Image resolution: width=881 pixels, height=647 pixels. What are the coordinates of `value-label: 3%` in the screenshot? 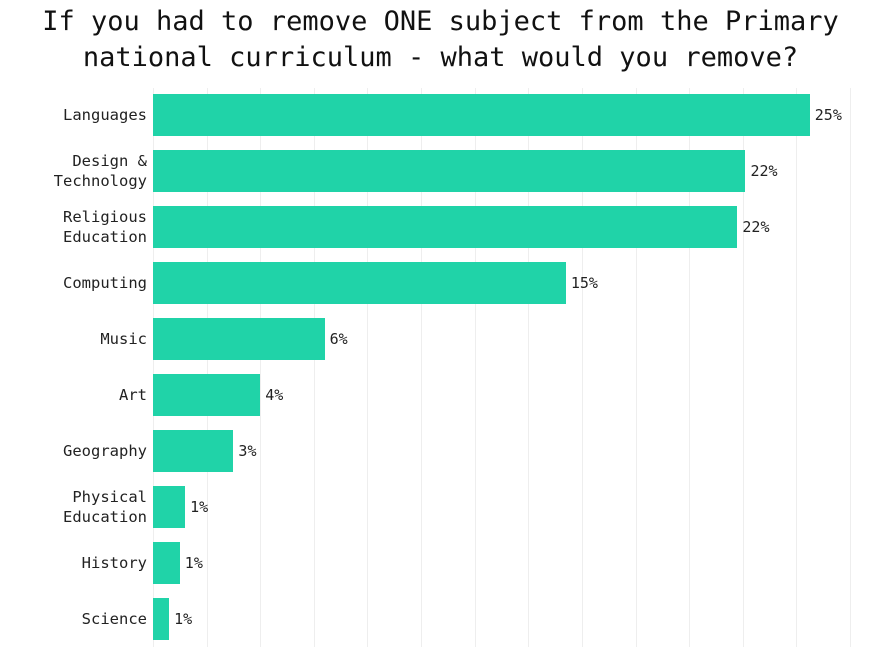 It's located at (247, 451).